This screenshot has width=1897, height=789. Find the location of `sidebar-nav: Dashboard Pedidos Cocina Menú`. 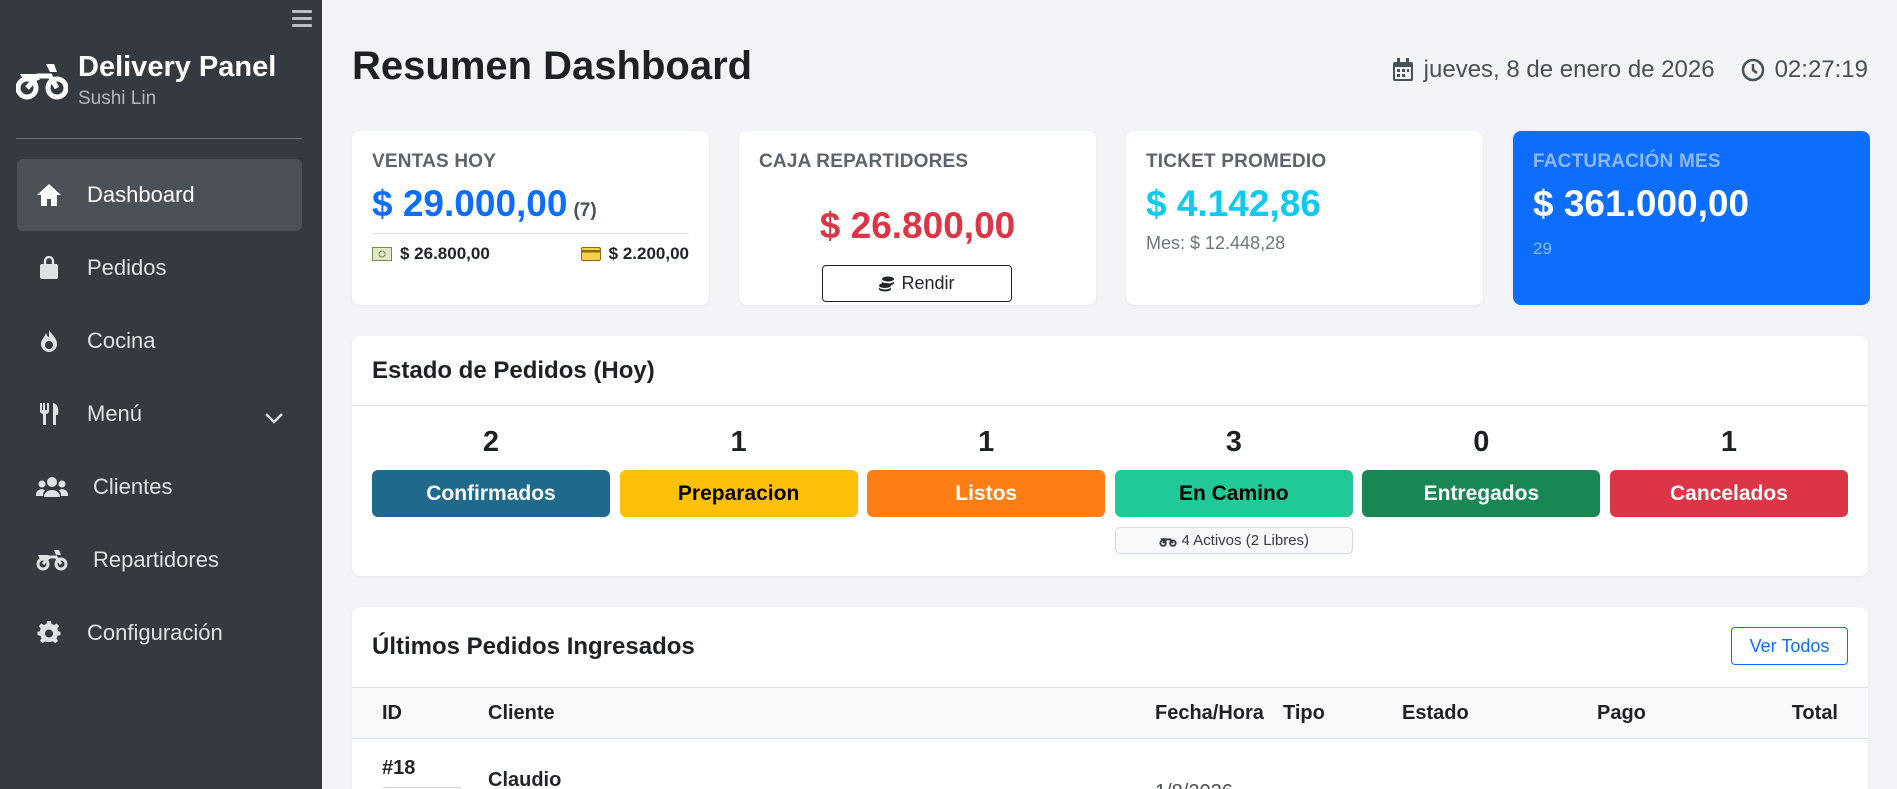

sidebar-nav: Dashboard Pedidos Cocina Menú is located at coordinates (159, 414).